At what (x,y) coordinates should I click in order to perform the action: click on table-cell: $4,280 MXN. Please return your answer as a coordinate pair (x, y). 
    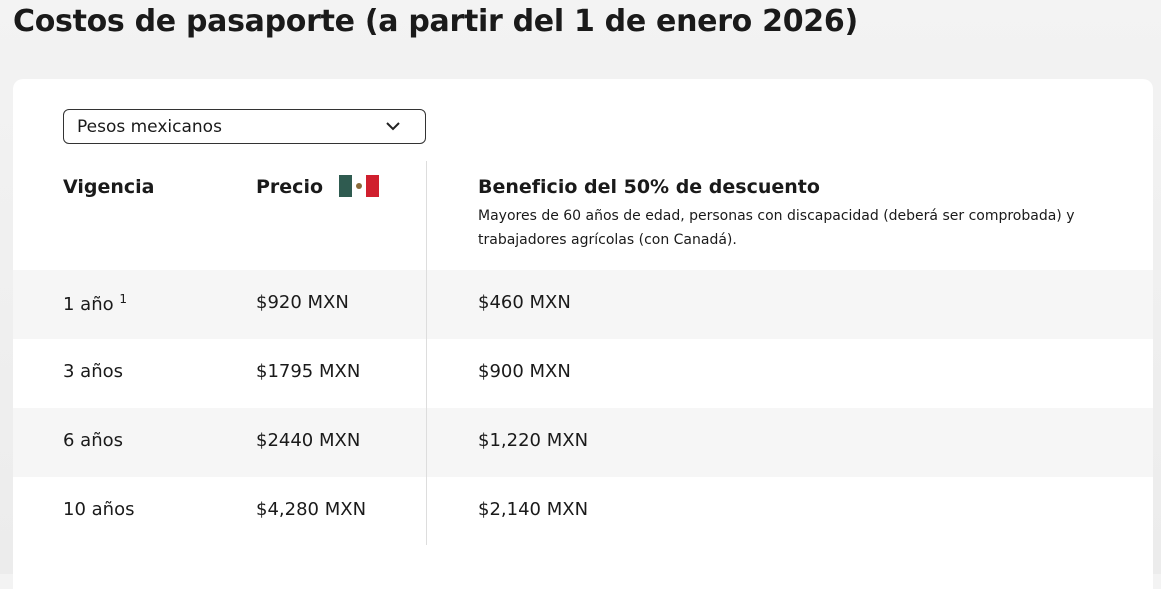
    Looking at the image, I should click on (311, 509).